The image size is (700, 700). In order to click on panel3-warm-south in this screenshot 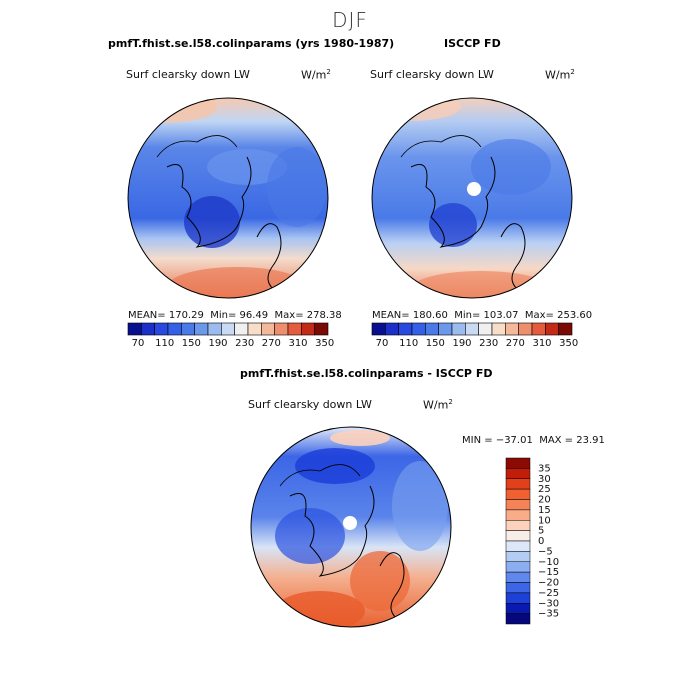, I will do `click(320, 609)`.